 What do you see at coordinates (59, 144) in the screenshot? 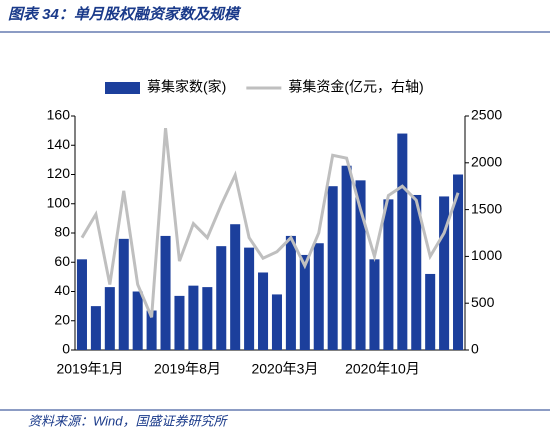
I see `y-tick-label: 140` at bounding box center [59, 144].